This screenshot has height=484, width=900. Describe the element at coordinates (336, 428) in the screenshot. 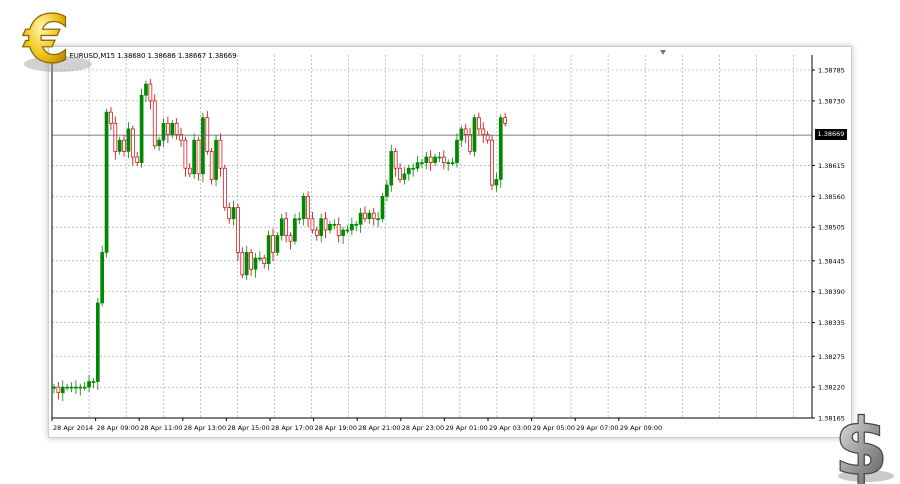

I see `x-tick-label: 28 Apr 19:00` at that location.